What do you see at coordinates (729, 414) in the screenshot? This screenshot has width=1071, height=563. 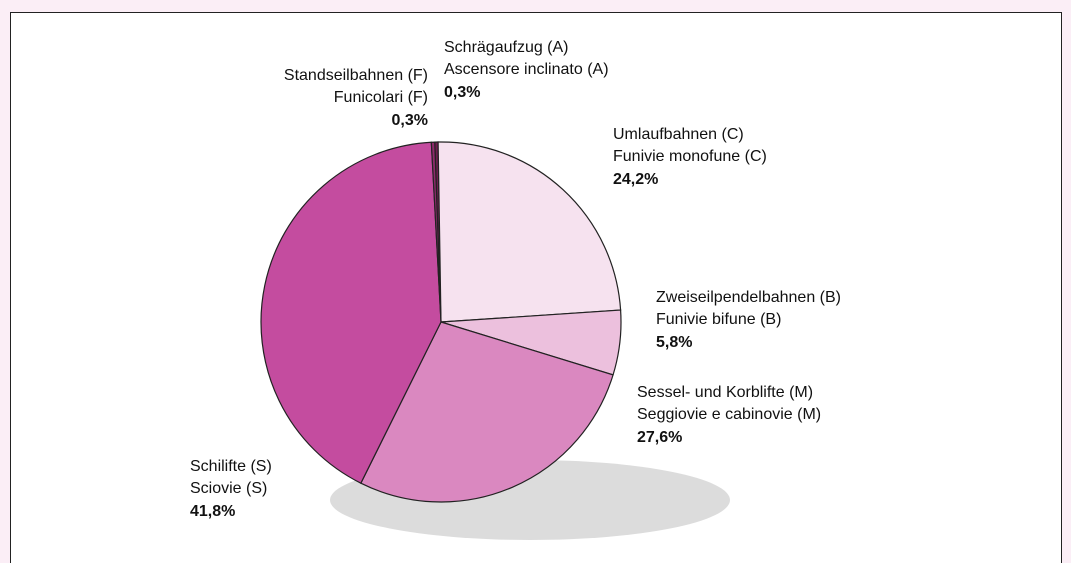 I see `slice-label-it: Seggiovie e cabinovie (M)` at bounding box center [729, 414].